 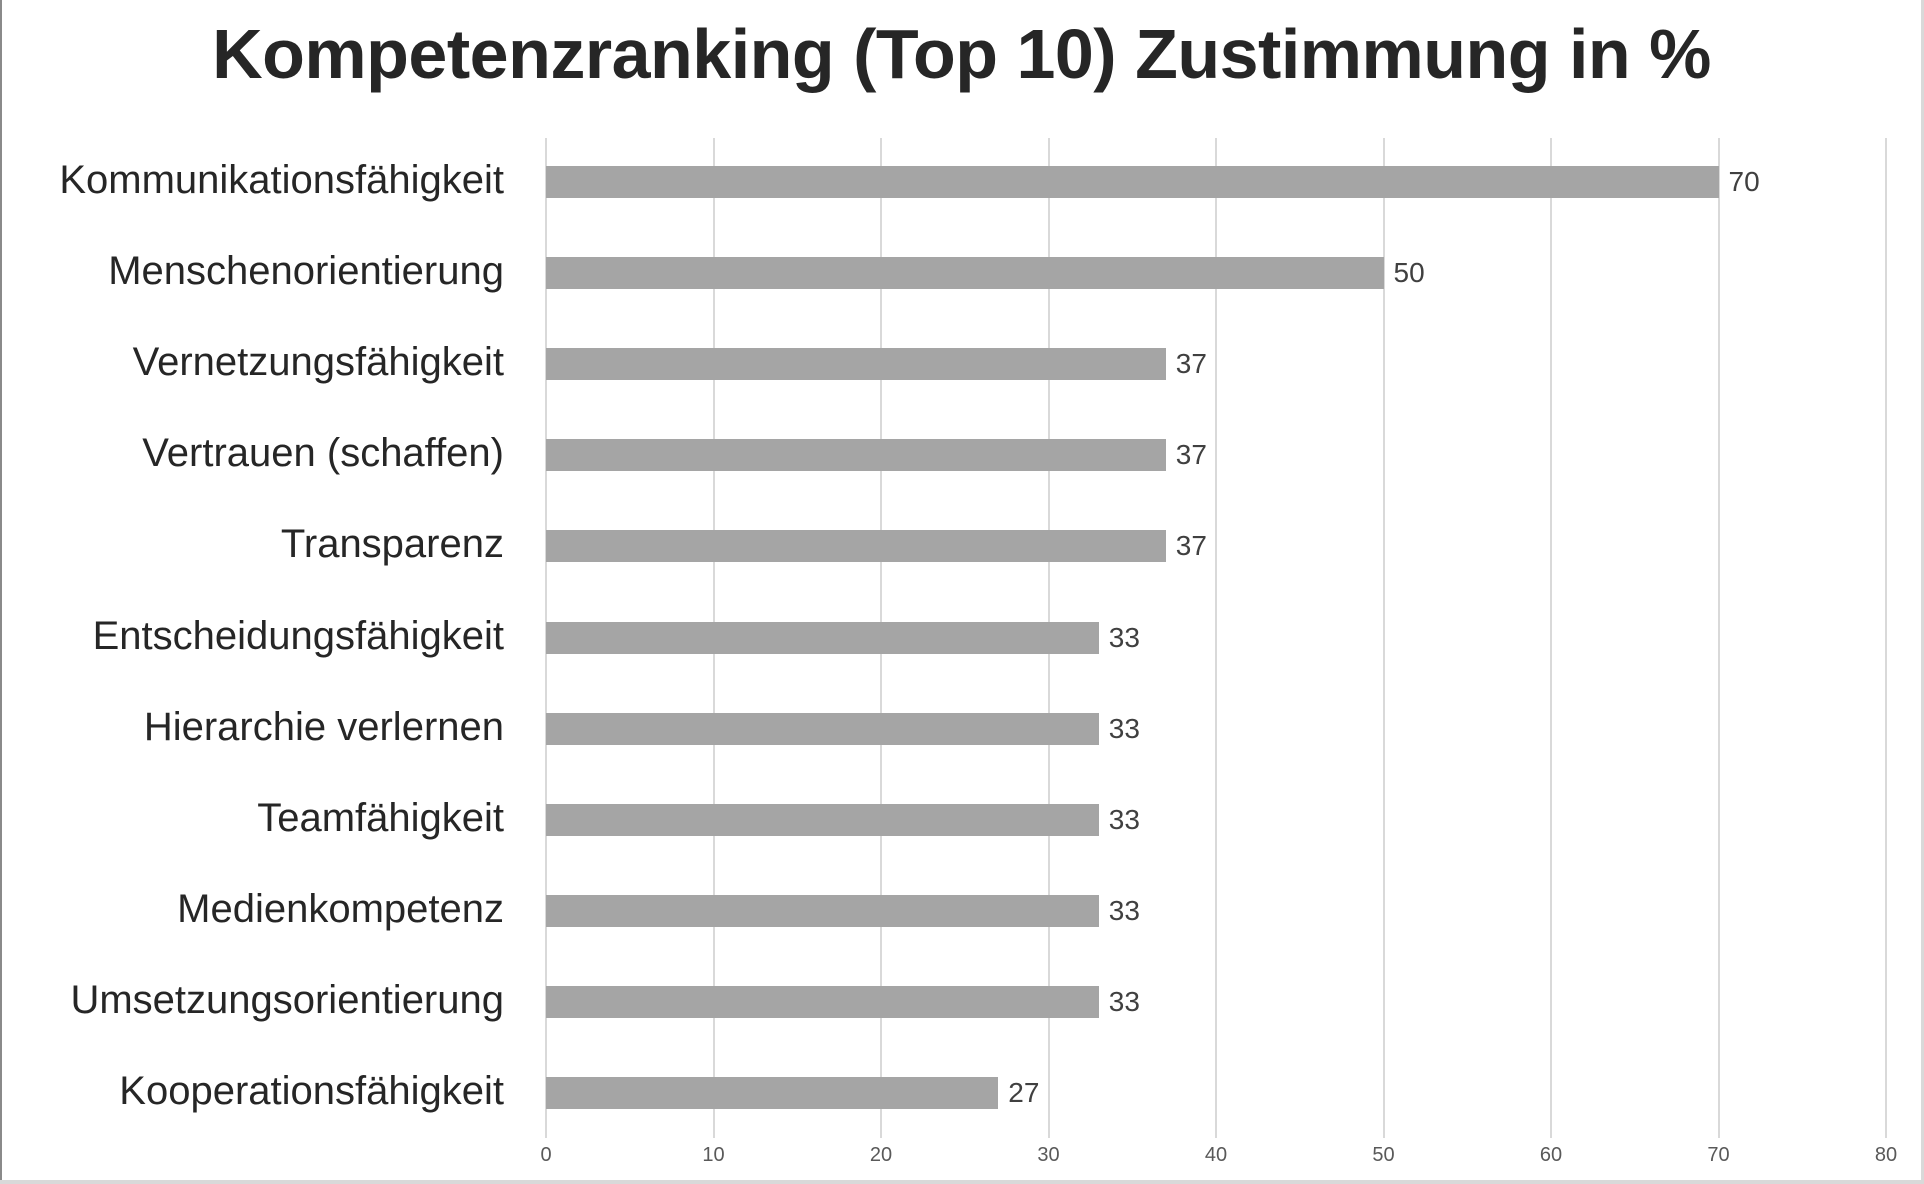 I want to click on x-tick-label: 80, so click(x=1886, y=1155).